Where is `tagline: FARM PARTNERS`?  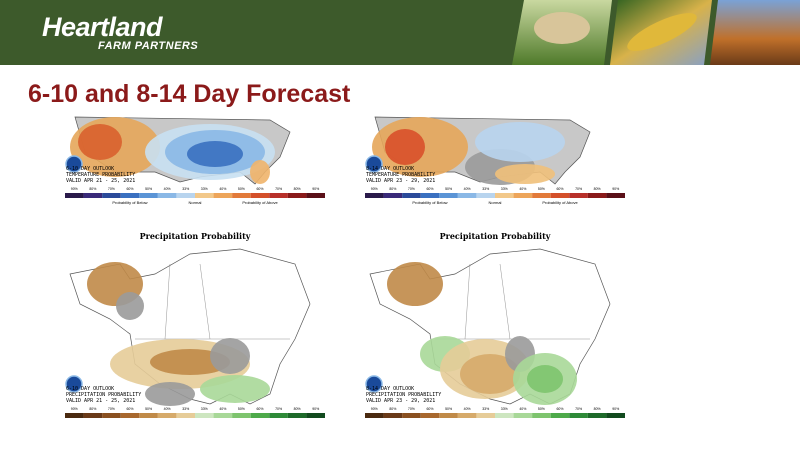
tagline: FARM PARTNERS is located at coordinates (148, 46).